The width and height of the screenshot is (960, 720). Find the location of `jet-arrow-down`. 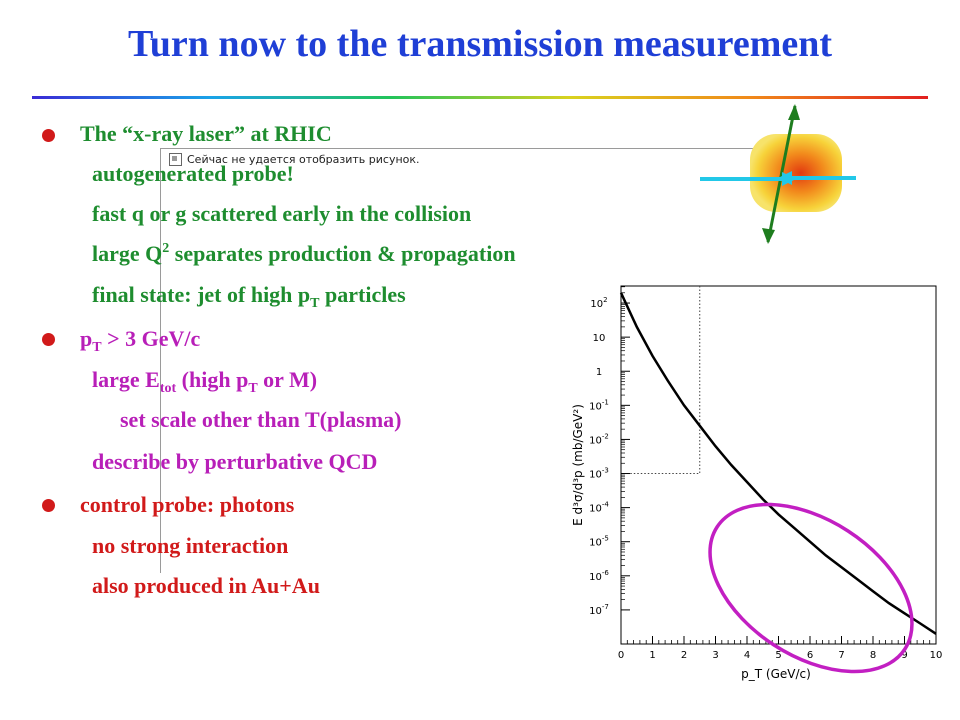

jet-arrow-down is located at coordinates (768, 236).